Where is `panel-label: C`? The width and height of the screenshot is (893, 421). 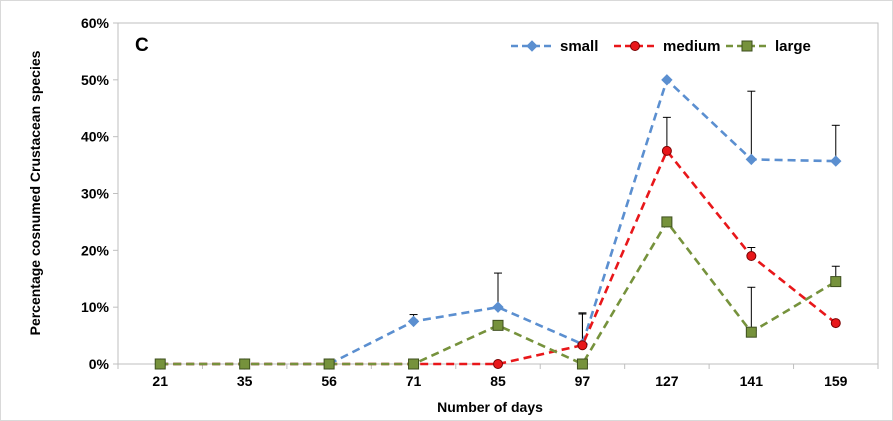 panel-label: C is located at coordinates (142, 45).